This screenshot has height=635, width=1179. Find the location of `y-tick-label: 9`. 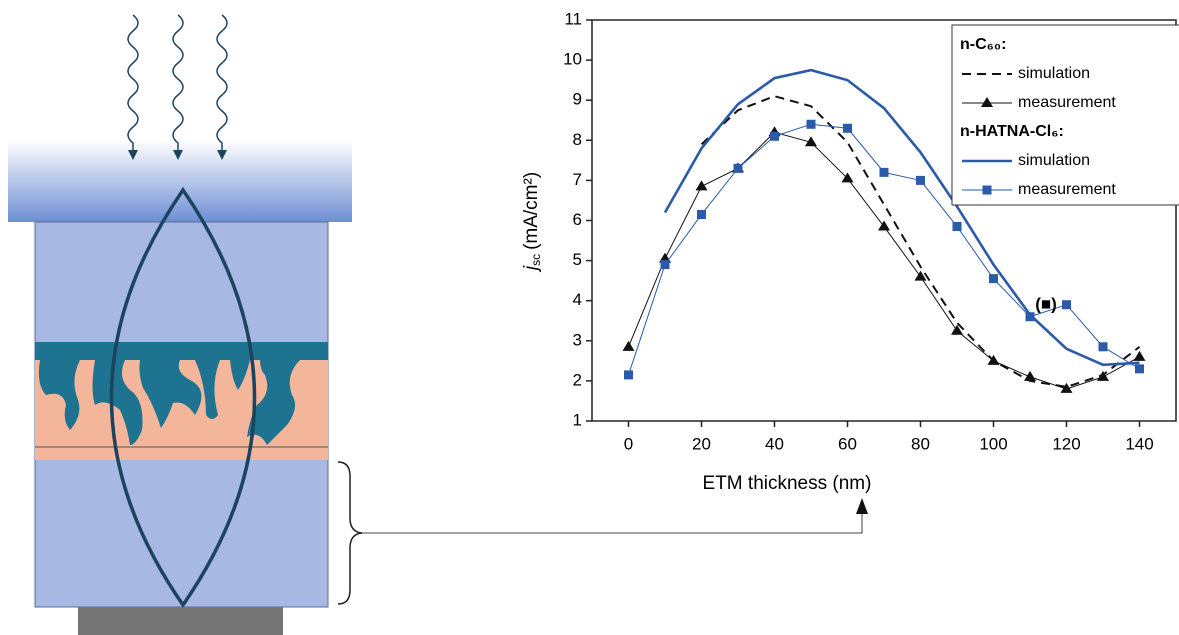

y-tick-label: 9 is located at coordinates (577, 99).